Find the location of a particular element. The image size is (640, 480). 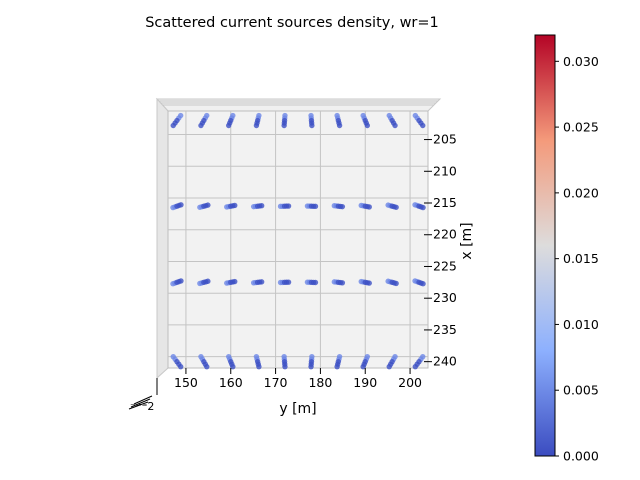

colorbar-tick-label: 0.025 is located at coordinates (581, 127).